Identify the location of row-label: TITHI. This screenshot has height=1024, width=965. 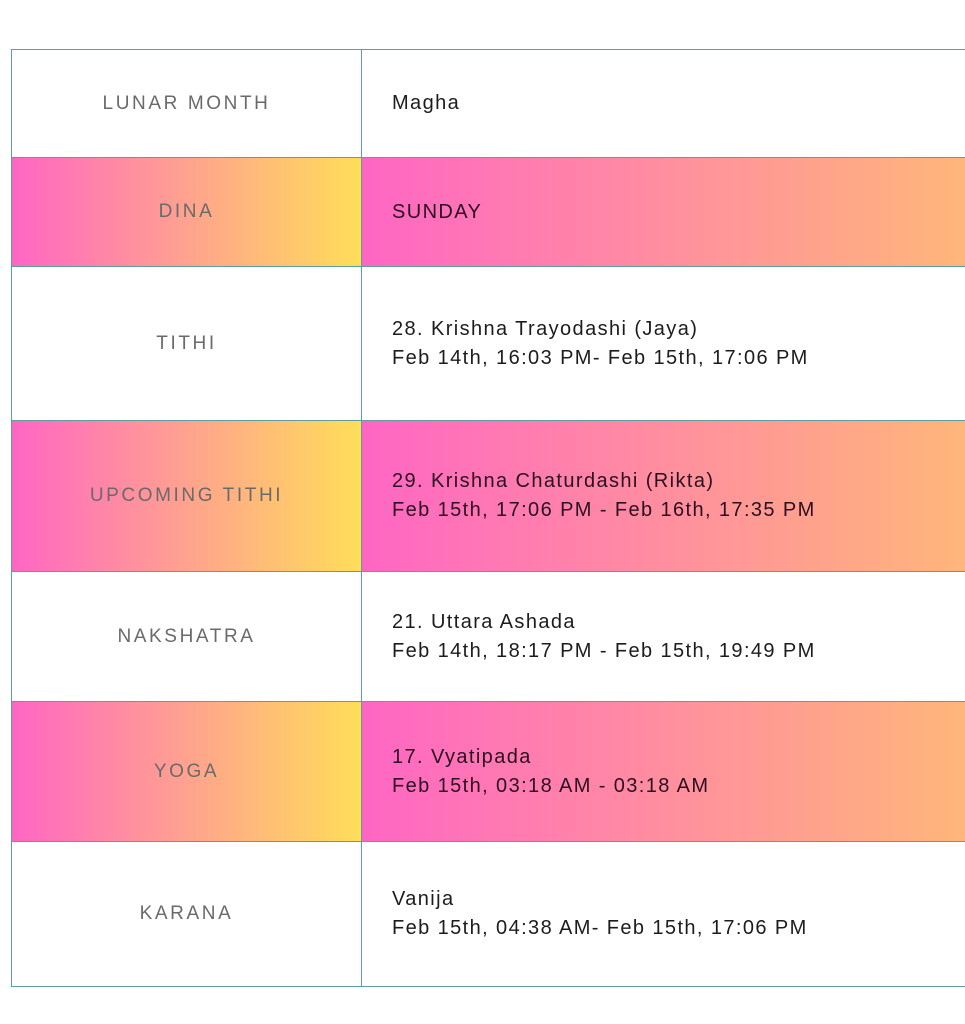
(187, 343).